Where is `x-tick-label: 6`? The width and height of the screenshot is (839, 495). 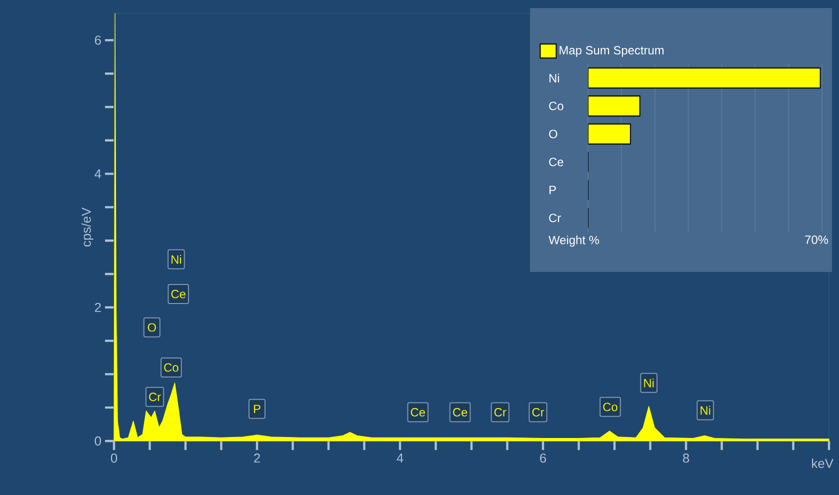
x-tick-label: 6 is located at coordinates (543, 458).